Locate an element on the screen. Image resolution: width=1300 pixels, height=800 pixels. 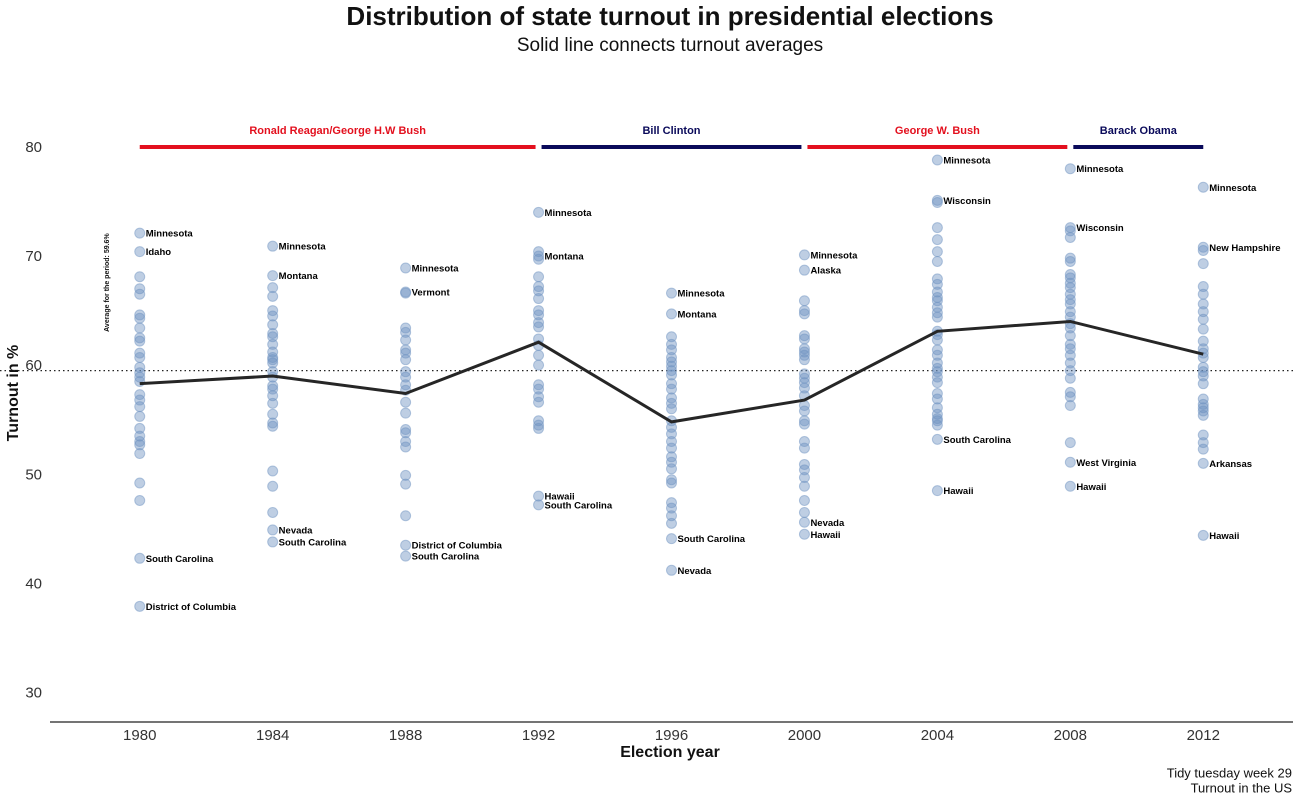
era-label: George W. Bush is located at coordinates (937, 131).